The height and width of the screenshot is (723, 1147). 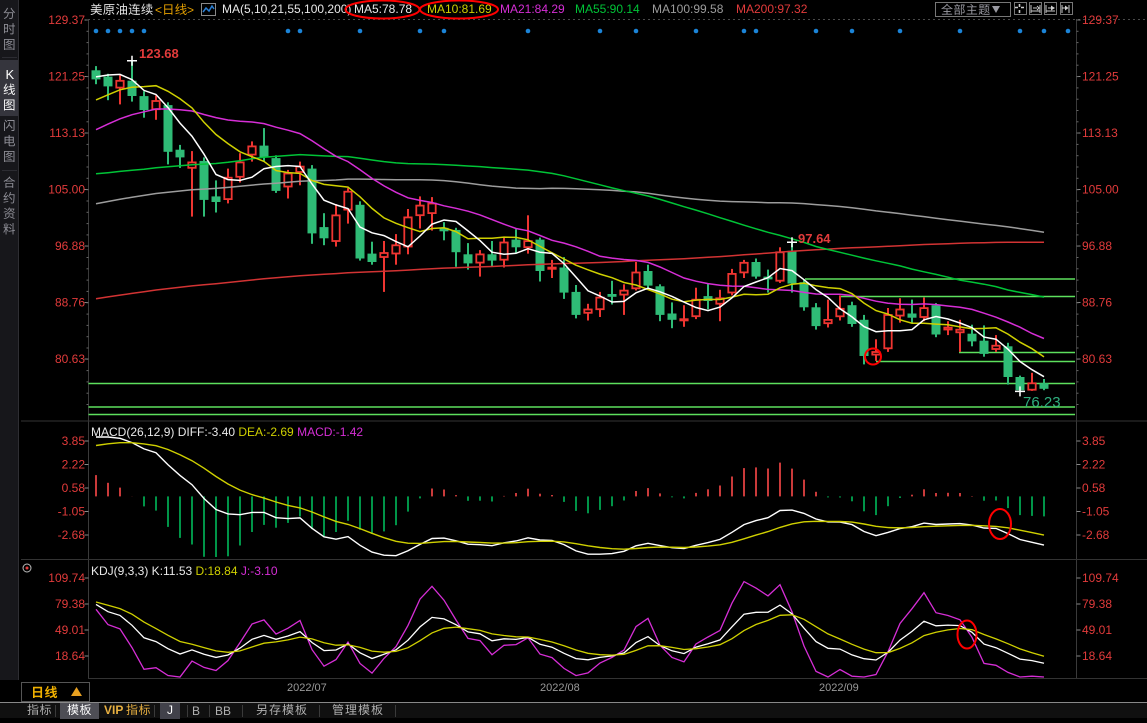 I want to click on svg-text: 2022/07, so click(x=307, y=688).